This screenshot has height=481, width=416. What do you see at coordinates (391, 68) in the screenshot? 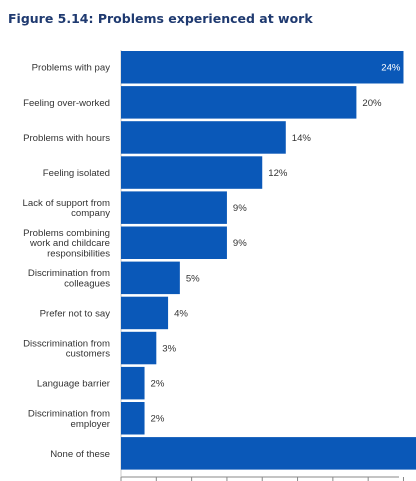
I see `value-label: 24%` at bounding box center [391, 68].